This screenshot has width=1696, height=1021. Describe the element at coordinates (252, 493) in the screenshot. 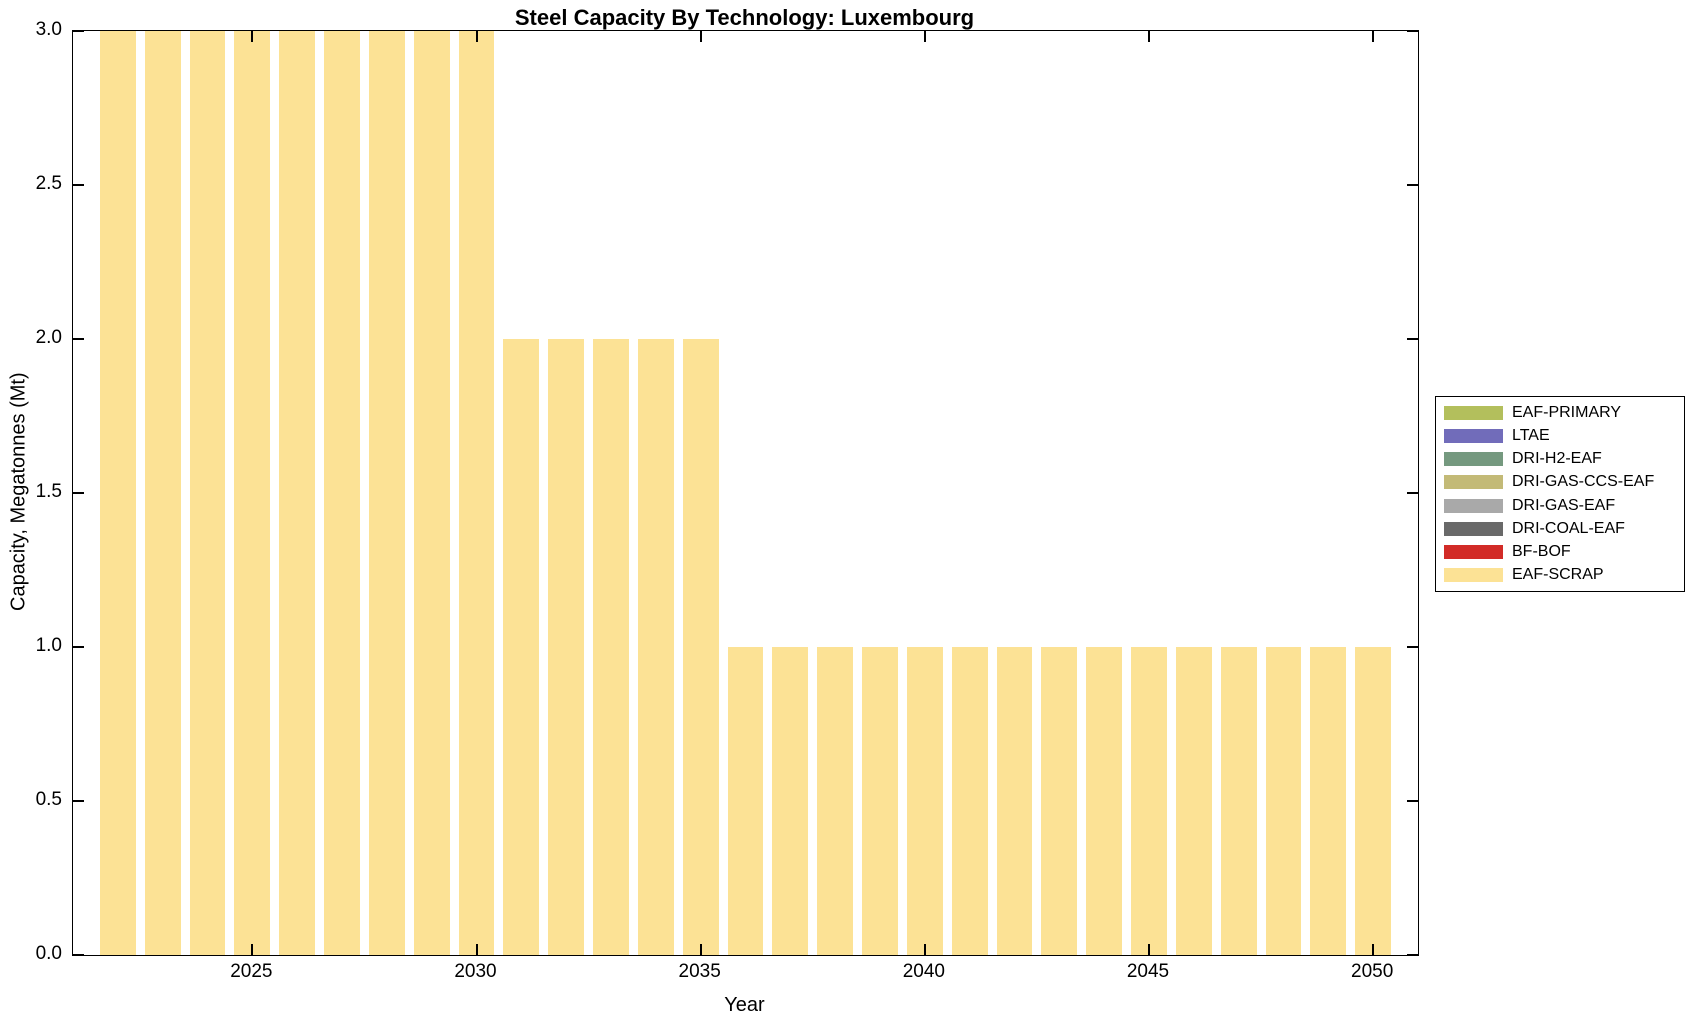

I see `bar-eaf-scrap-2025` at that location.